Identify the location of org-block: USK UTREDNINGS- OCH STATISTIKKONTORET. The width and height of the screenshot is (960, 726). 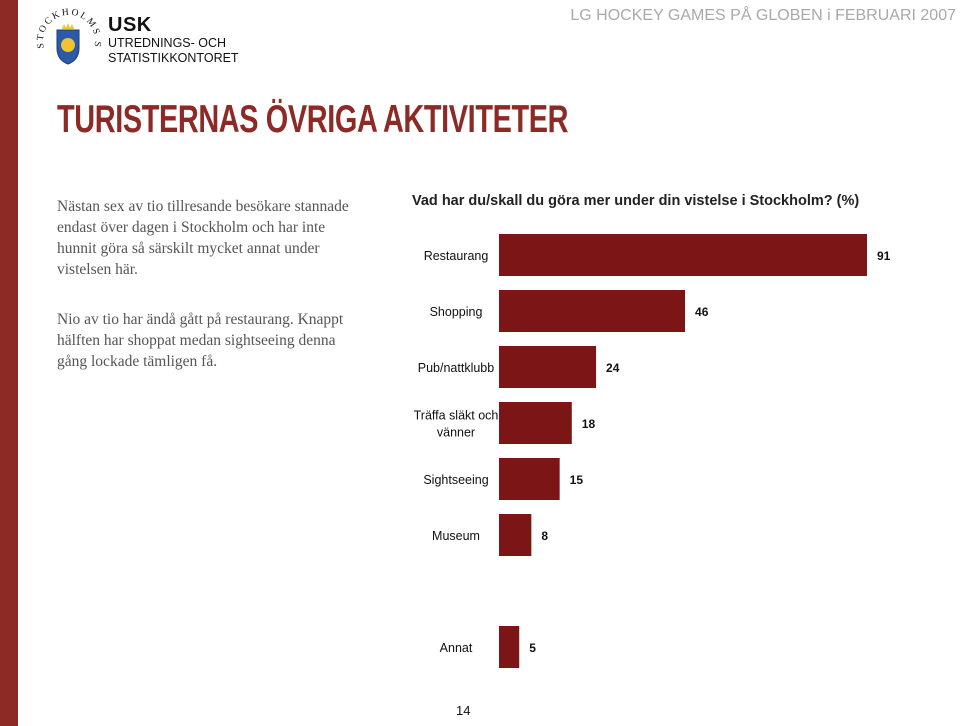
(173, 40).